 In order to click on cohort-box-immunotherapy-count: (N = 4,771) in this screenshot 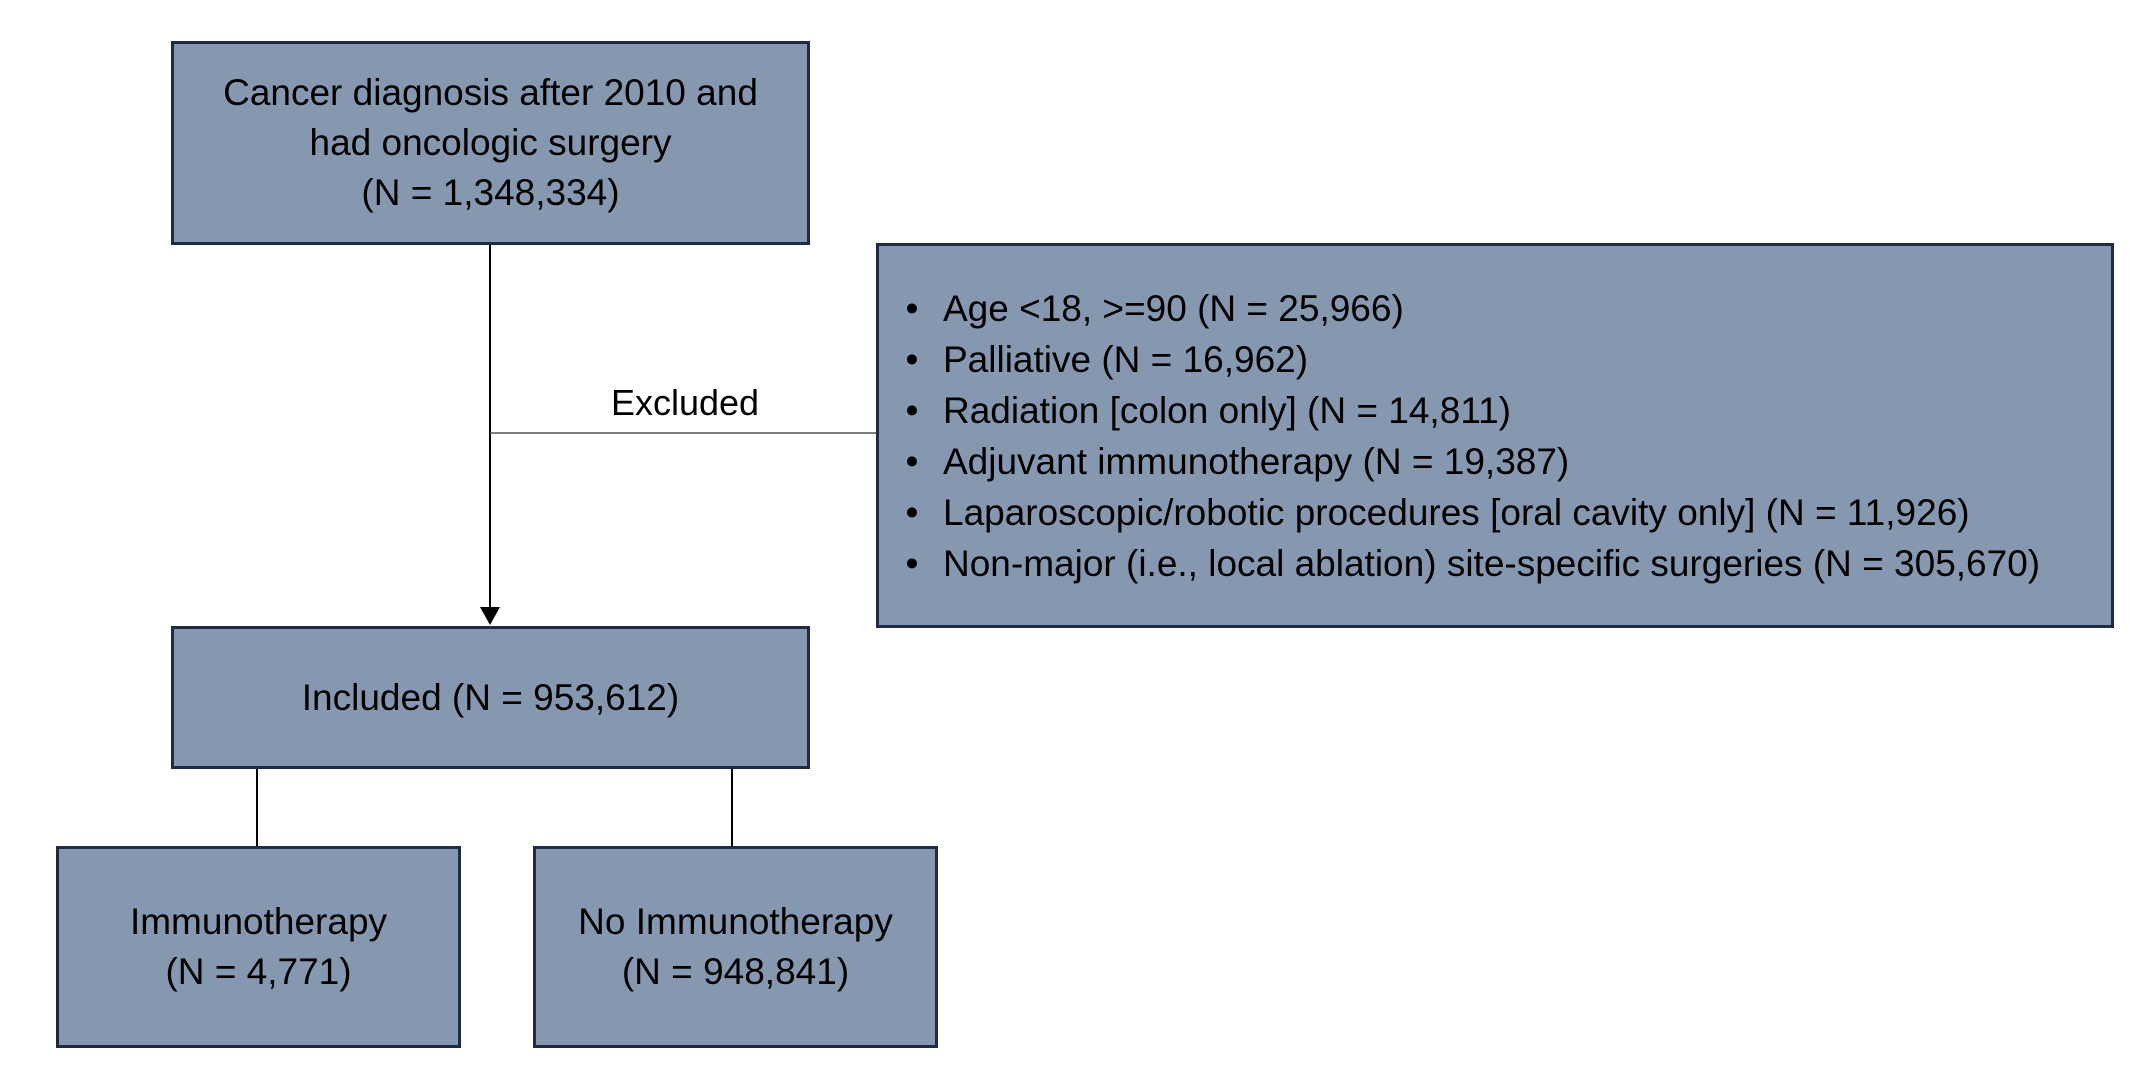, I will do `click(258, 971)`.